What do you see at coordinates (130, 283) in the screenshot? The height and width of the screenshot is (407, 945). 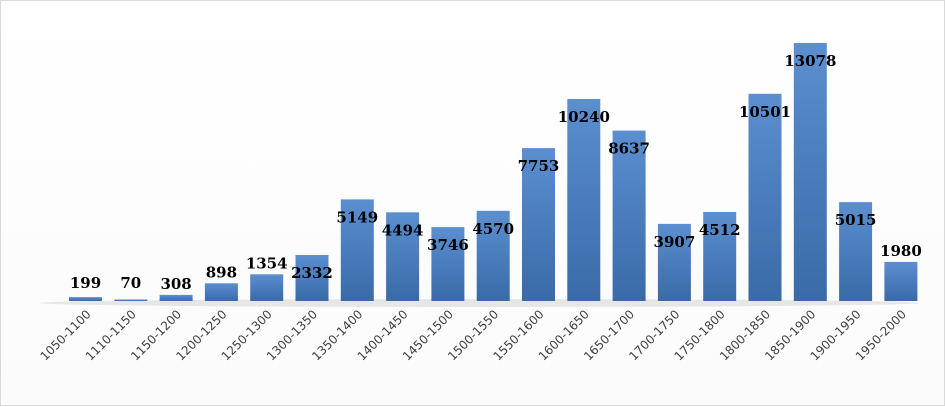 I see `data-label-1110-1150: 70` at bounding box center [130, 283].